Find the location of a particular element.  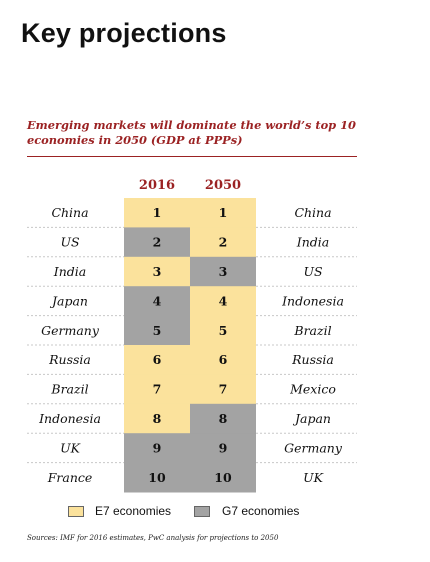

rank-label-2050: 3 is located at coordinates (223, 271).